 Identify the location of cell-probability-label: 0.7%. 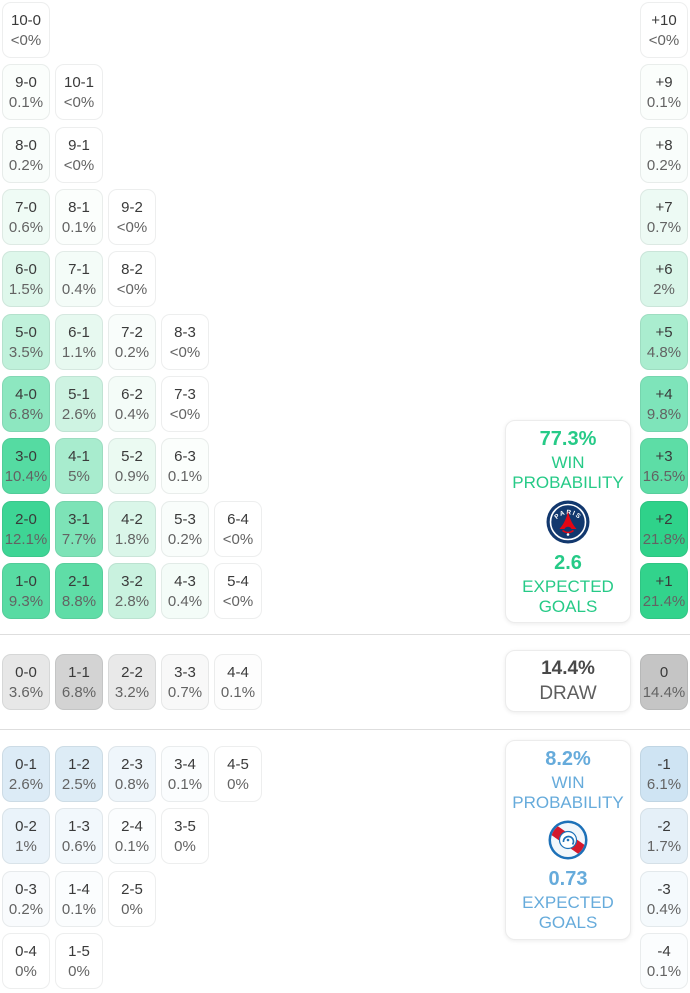
(664, 227).